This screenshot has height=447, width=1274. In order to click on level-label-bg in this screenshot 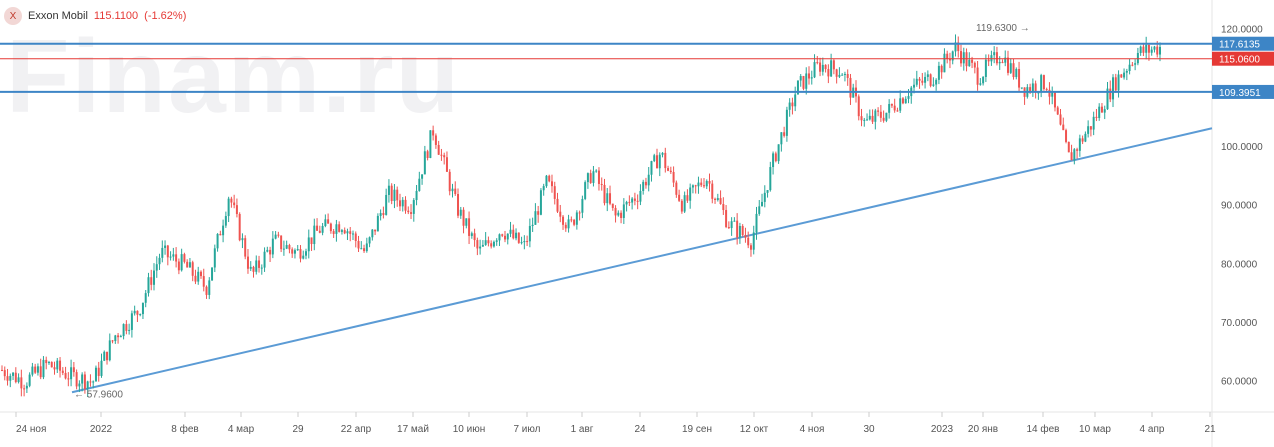, I will do `click(1243, 43)`.